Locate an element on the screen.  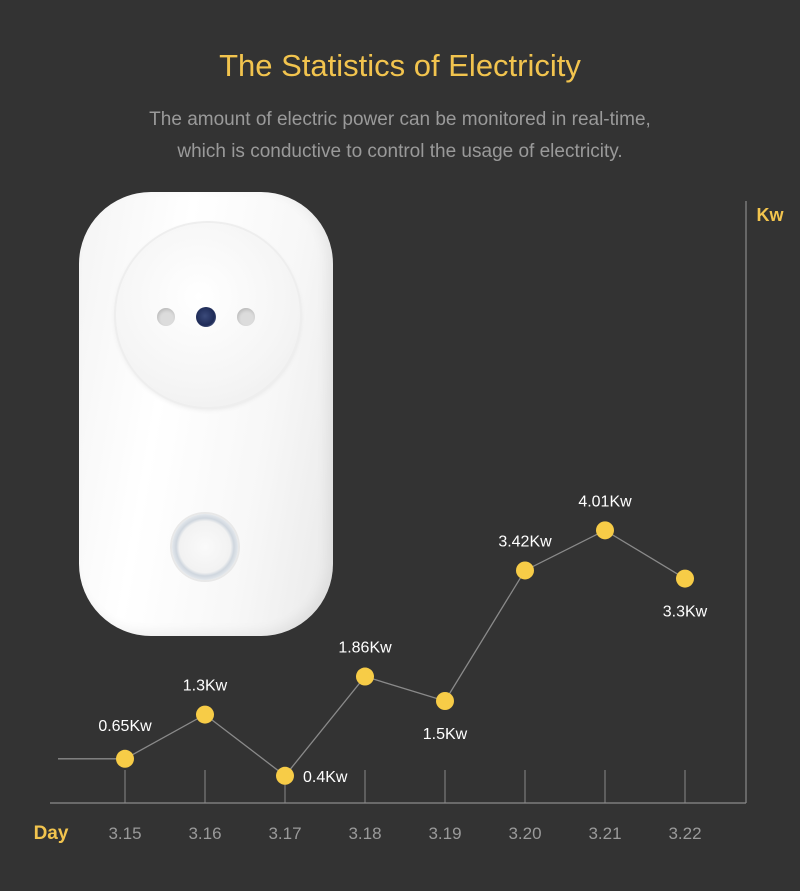
x-tick-label: 3.18 is located at coordinates (364, 833).